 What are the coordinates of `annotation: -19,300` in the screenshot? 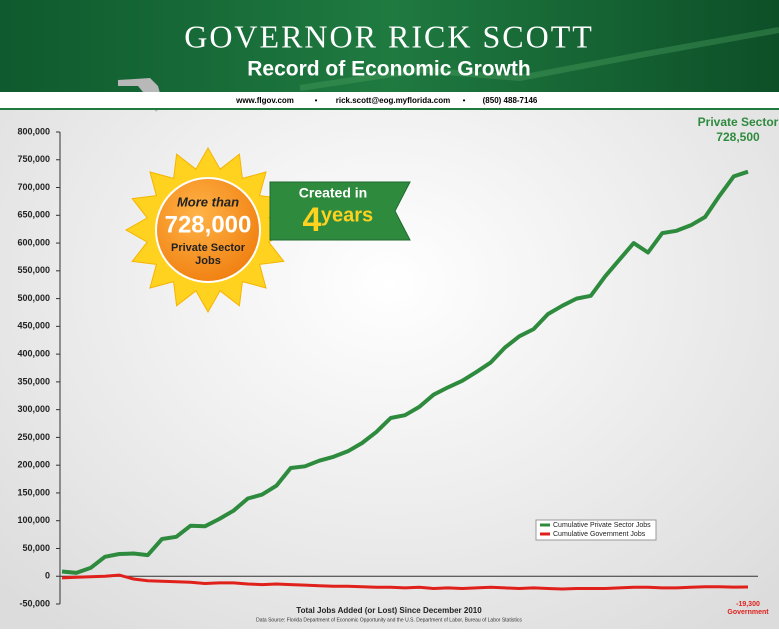 It's located at (748, 604).